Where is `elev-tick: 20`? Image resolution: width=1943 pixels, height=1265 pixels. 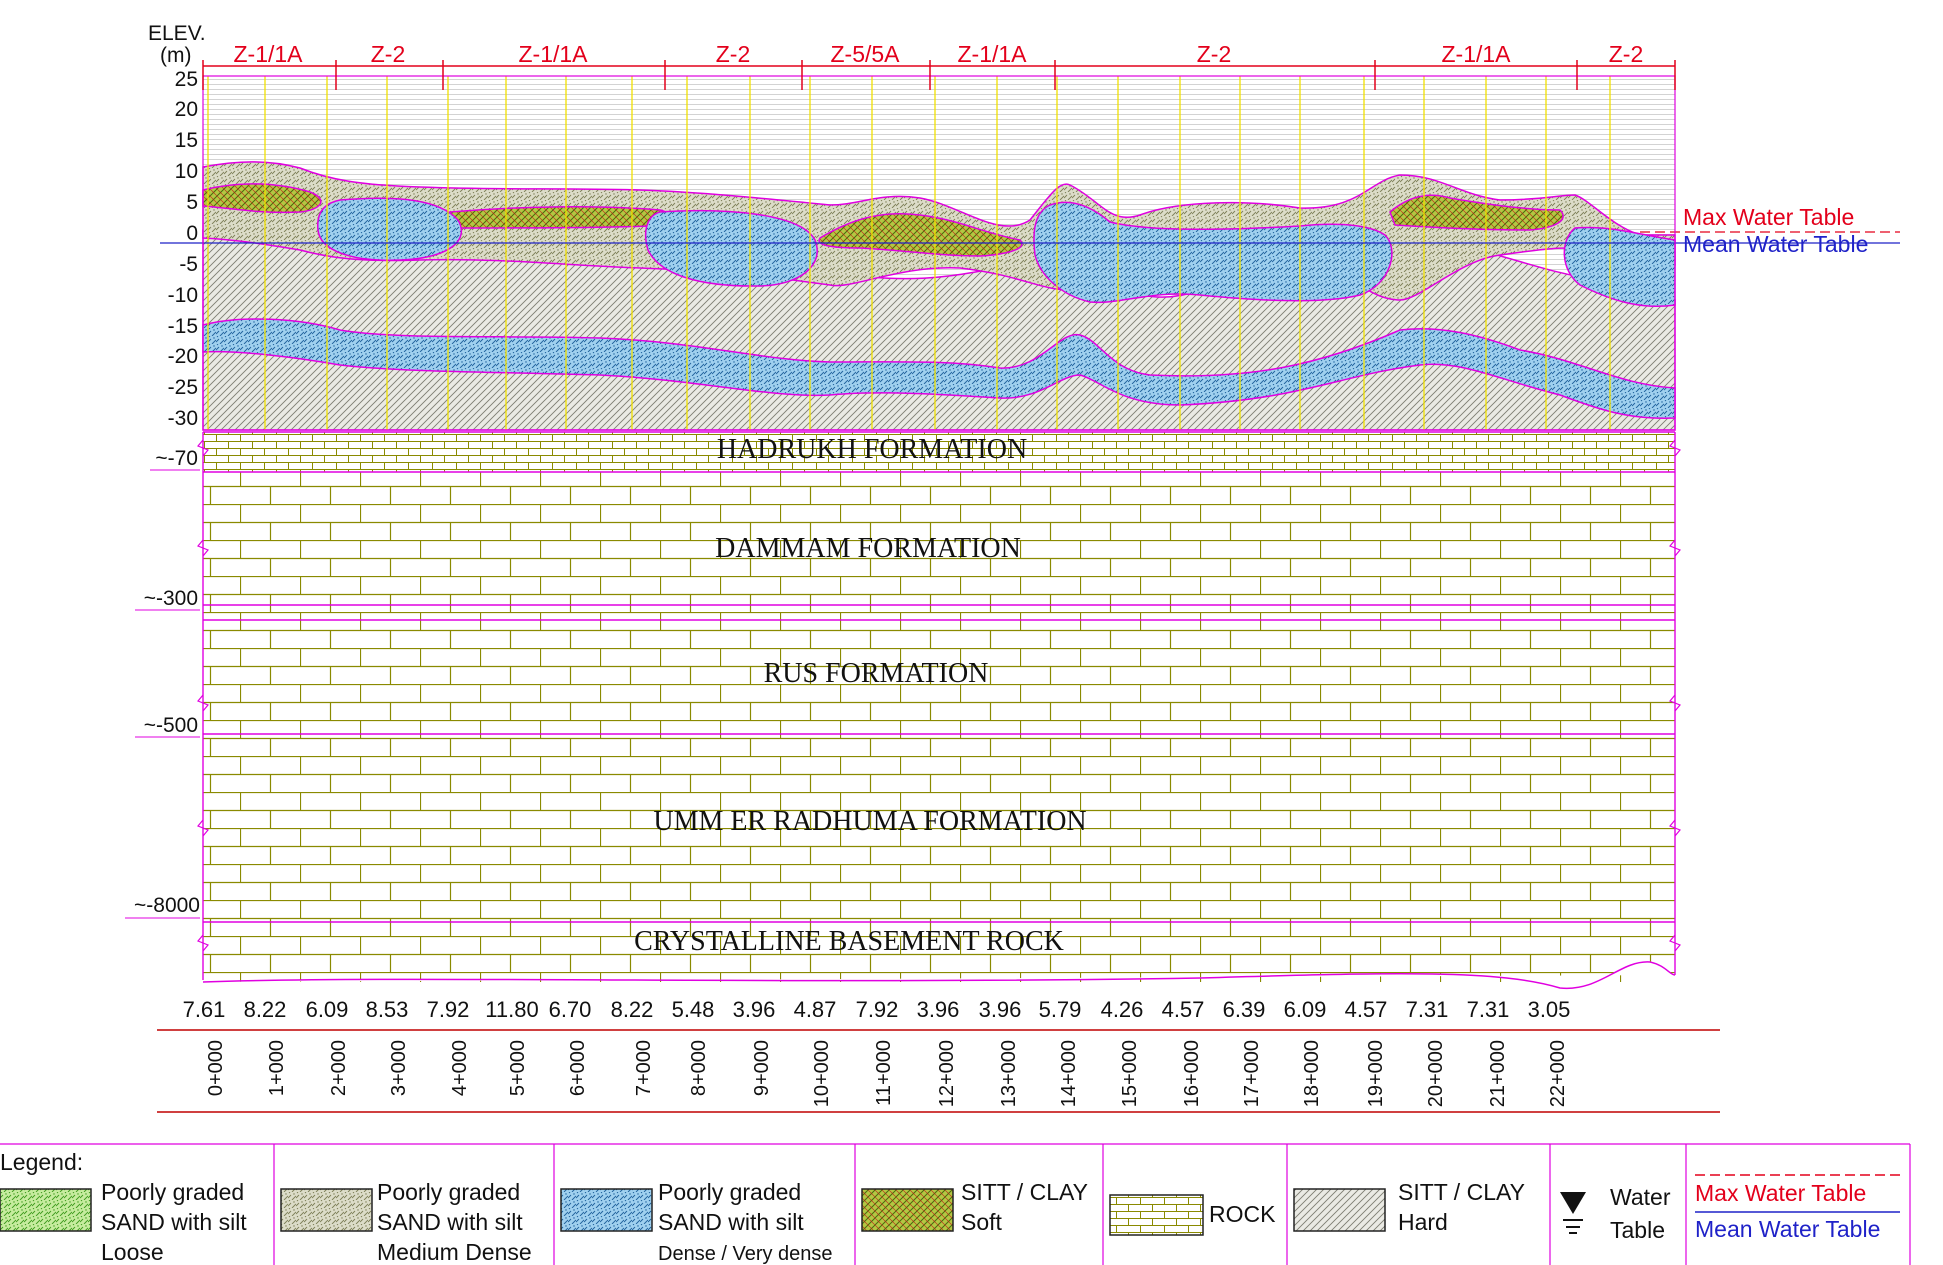
elev-tick: 20 is located at coordinates (186, 109).